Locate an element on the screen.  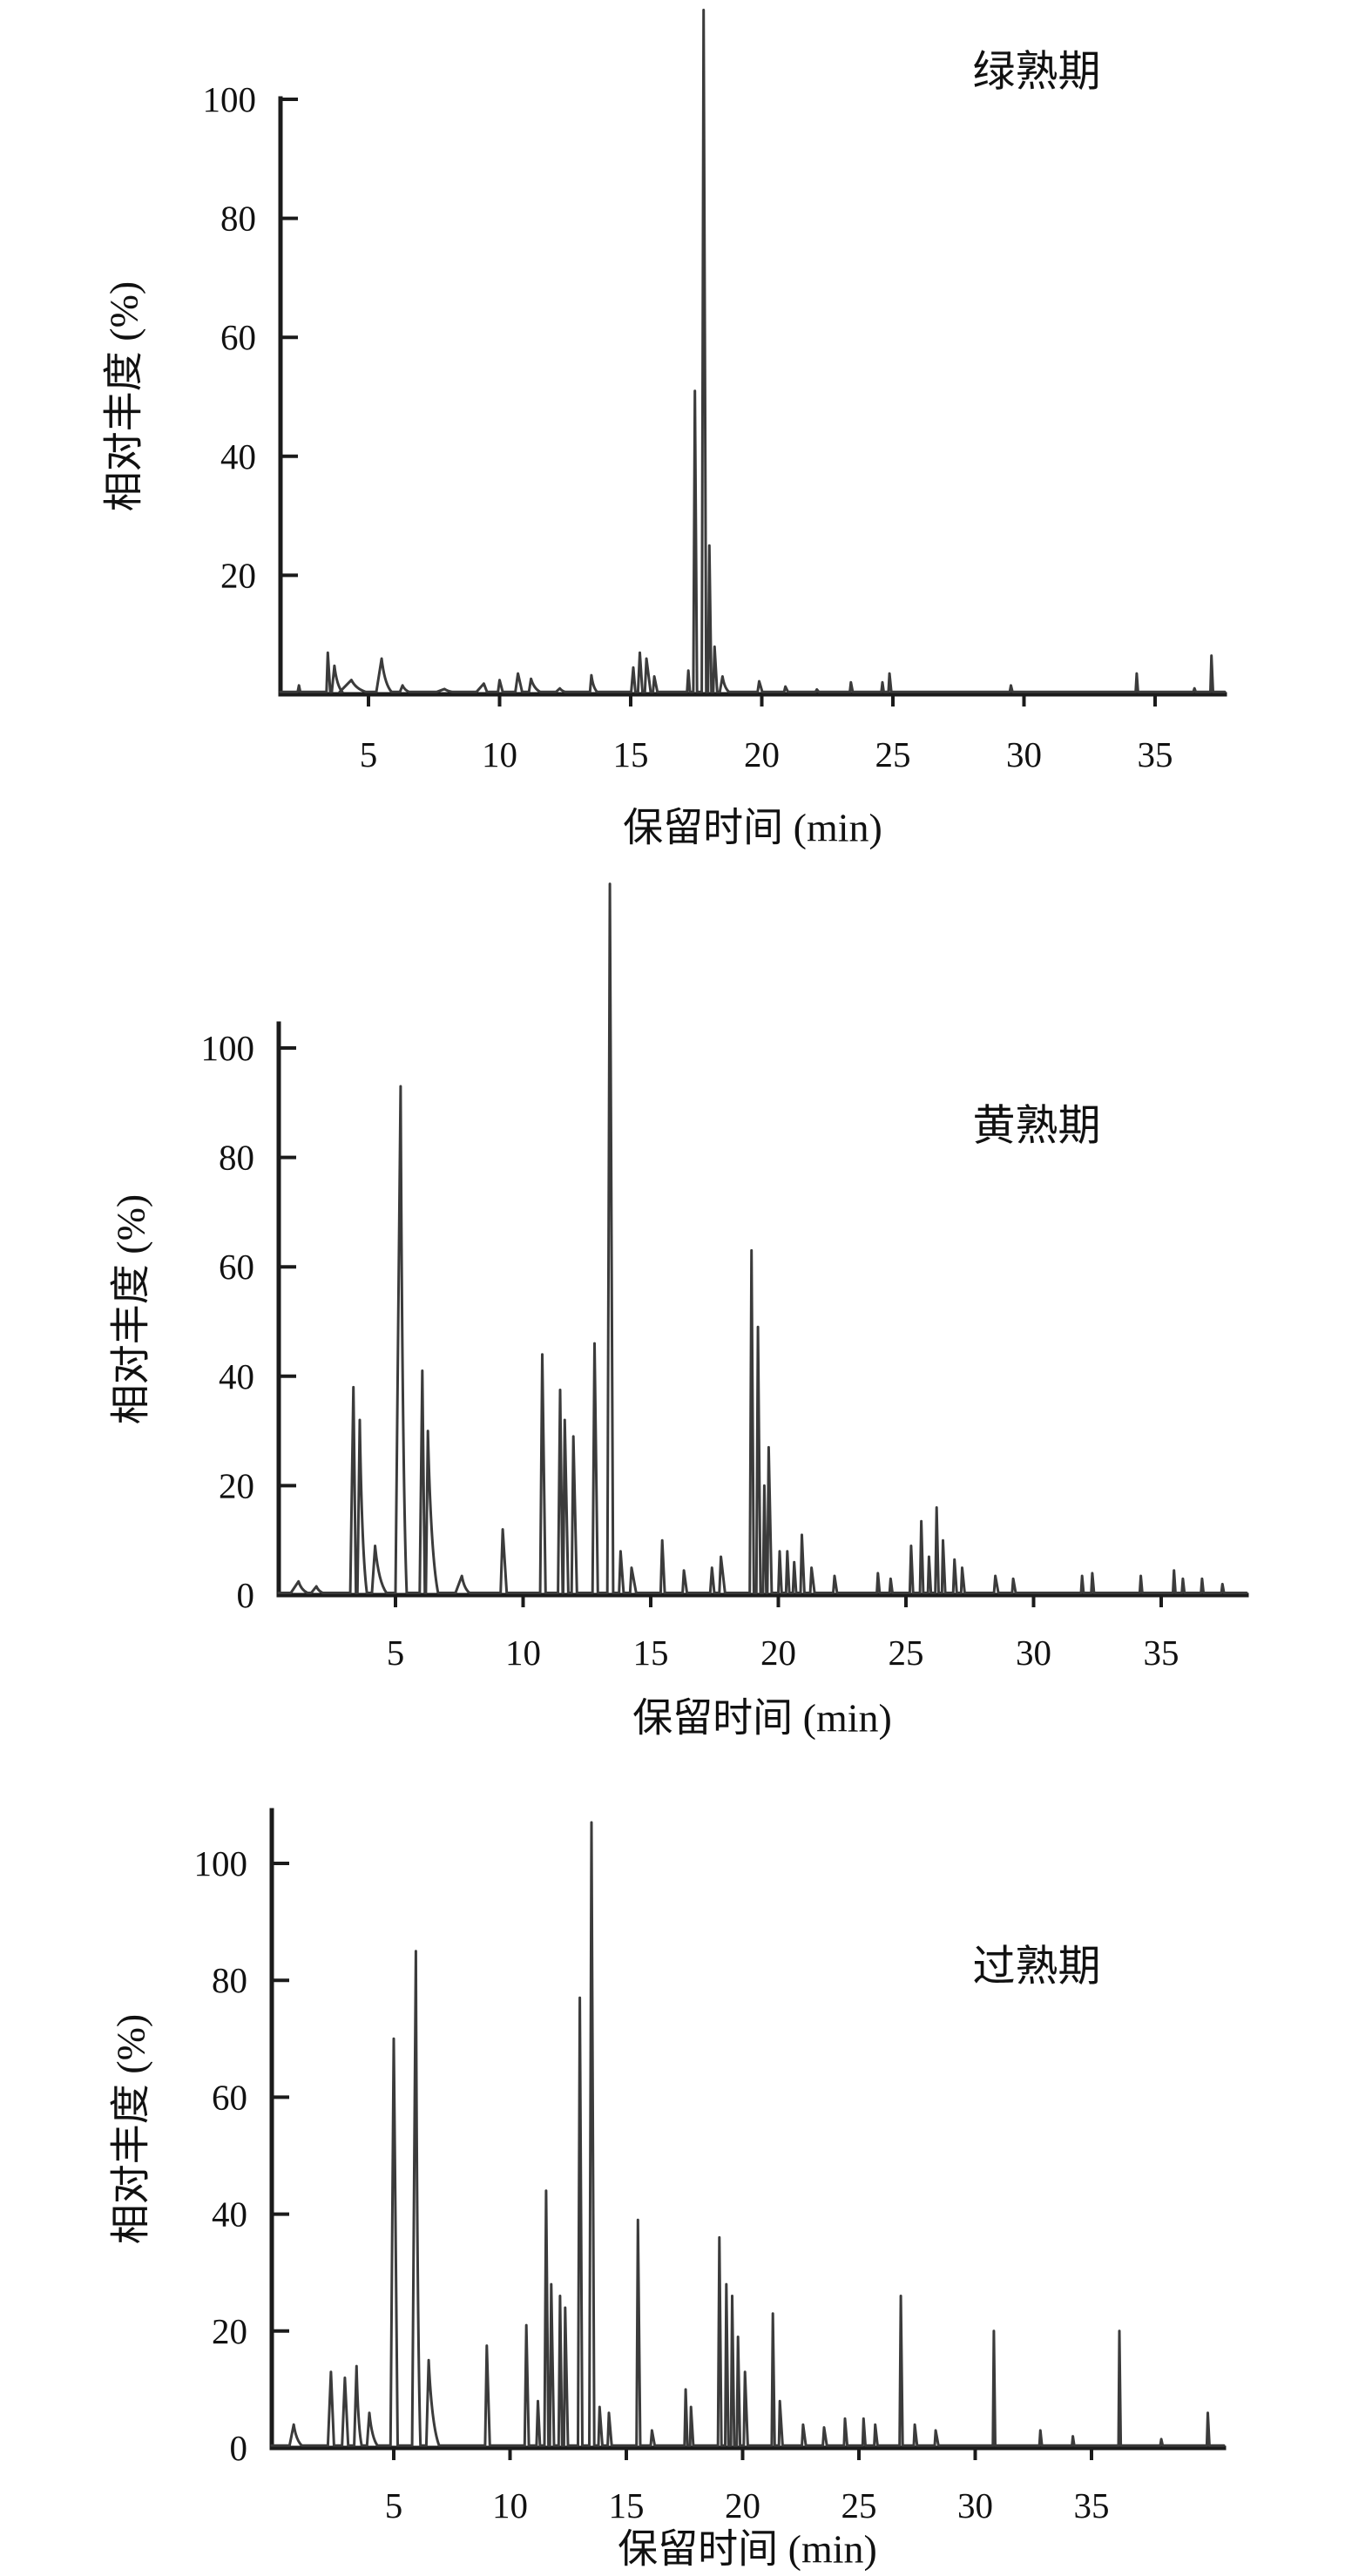
y-axis-label-yellow: 相对丰度 (%) is located at coordinates (131, 1309).